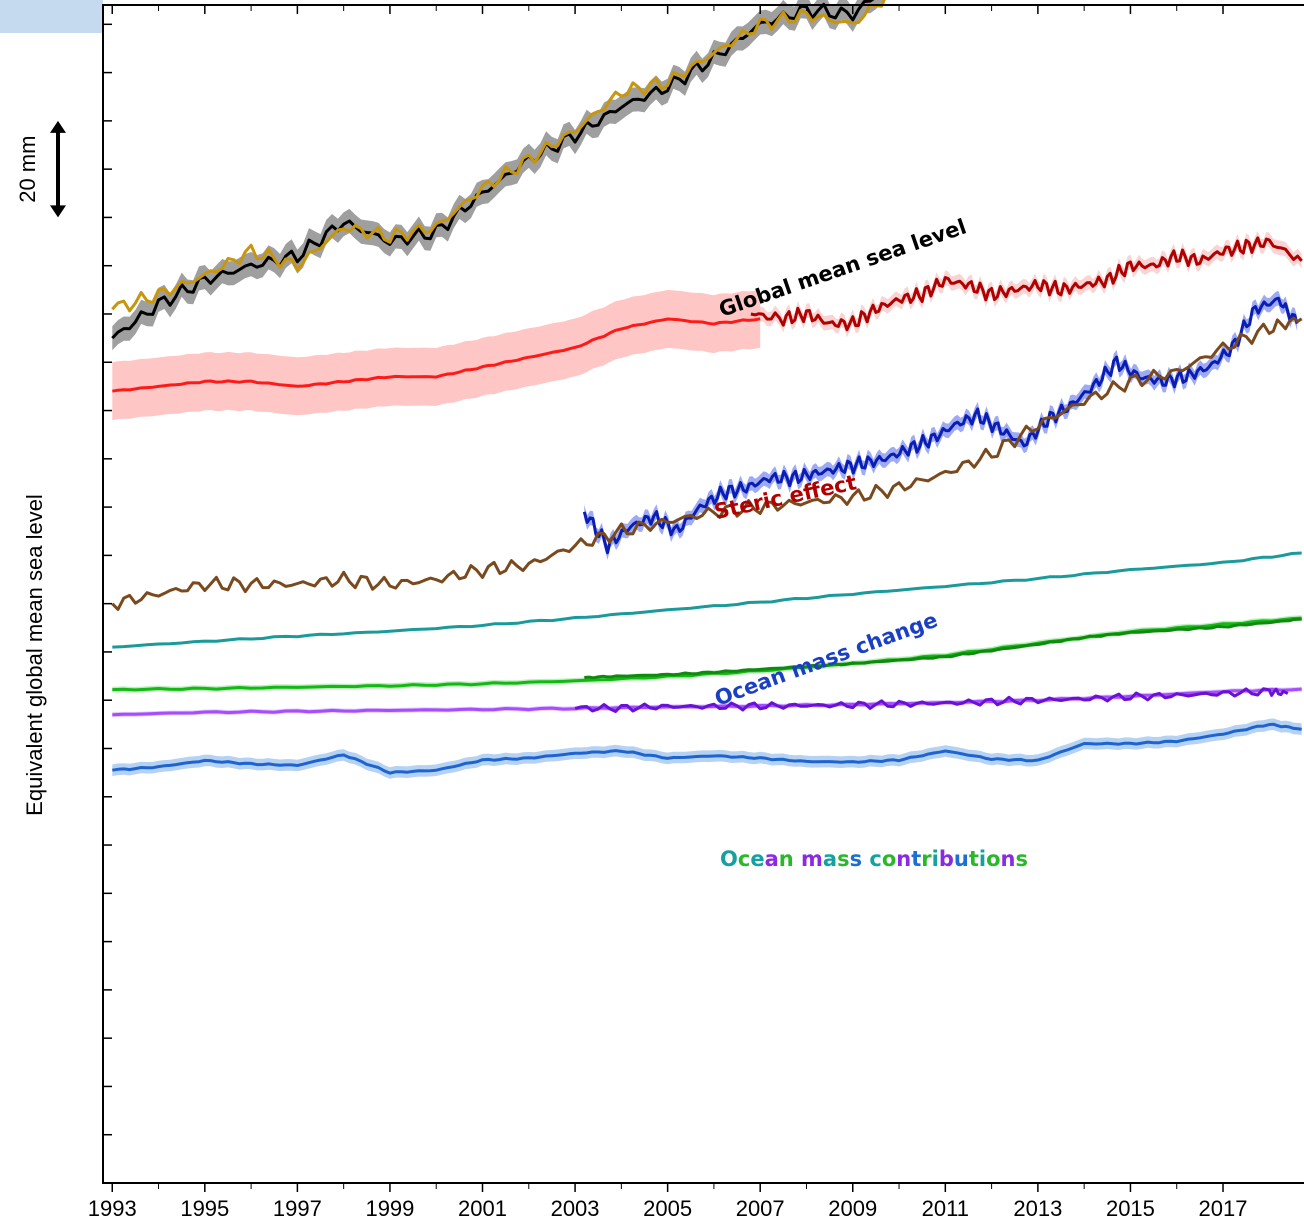 Image resolution: width=1304 pixels, height=1225 pixels. I want to click on y-axis-label: Equivalent global mean sea level, so click(34, 655).